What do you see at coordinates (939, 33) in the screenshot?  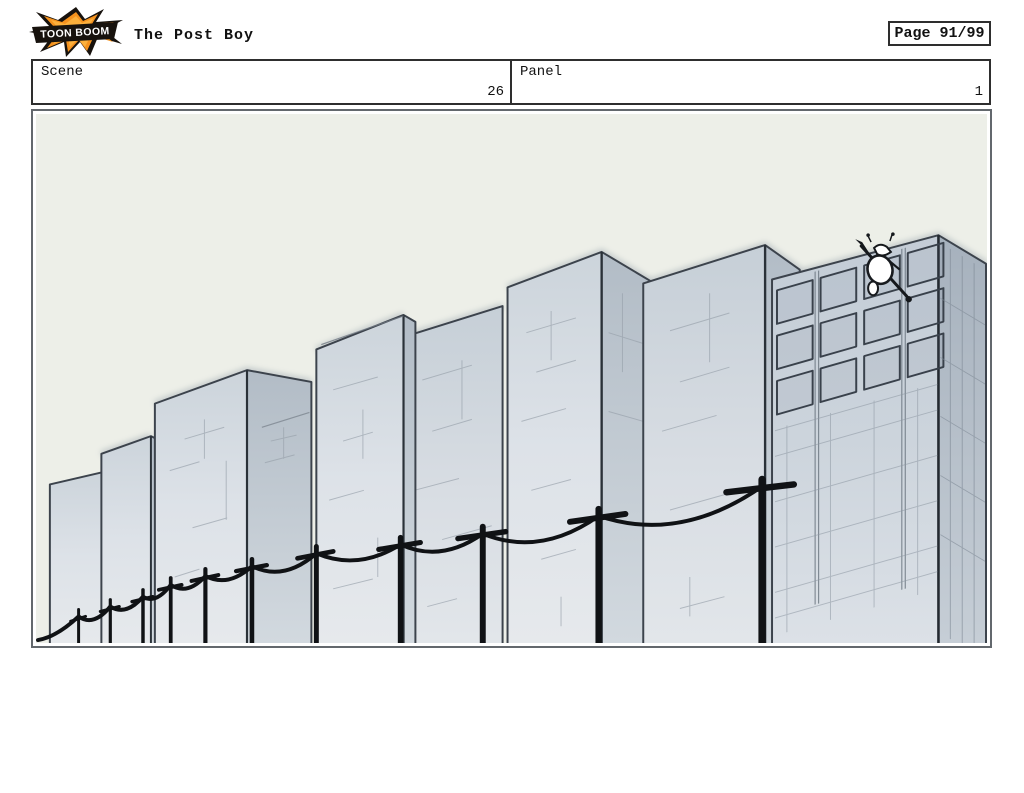 I see `page-indicator: Page 91/99` at bounding box center [939, 33].